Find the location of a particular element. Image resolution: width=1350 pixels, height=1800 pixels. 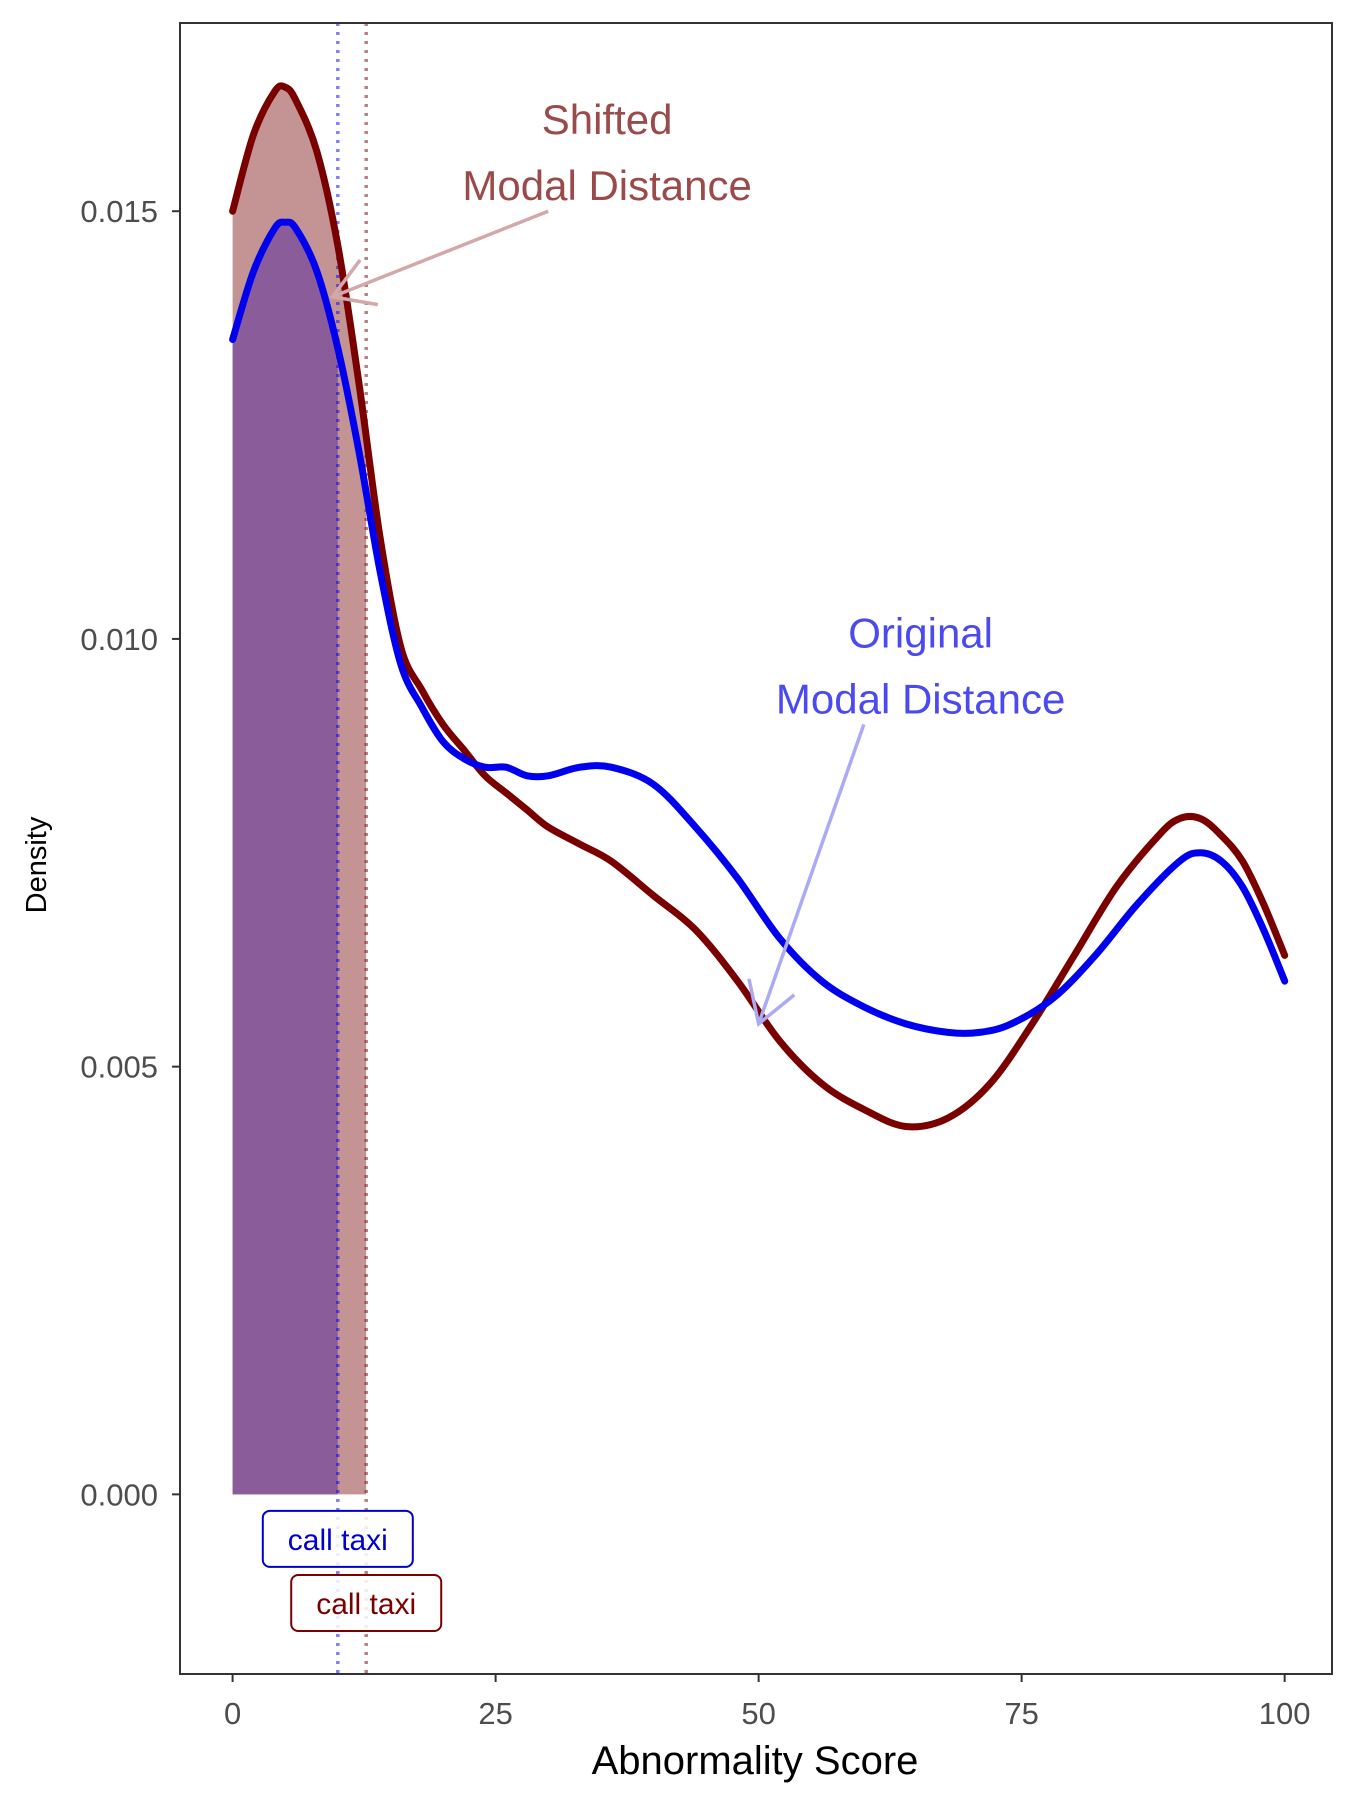

y-tick-label: 0.015 is located at coordinates (119, 211).